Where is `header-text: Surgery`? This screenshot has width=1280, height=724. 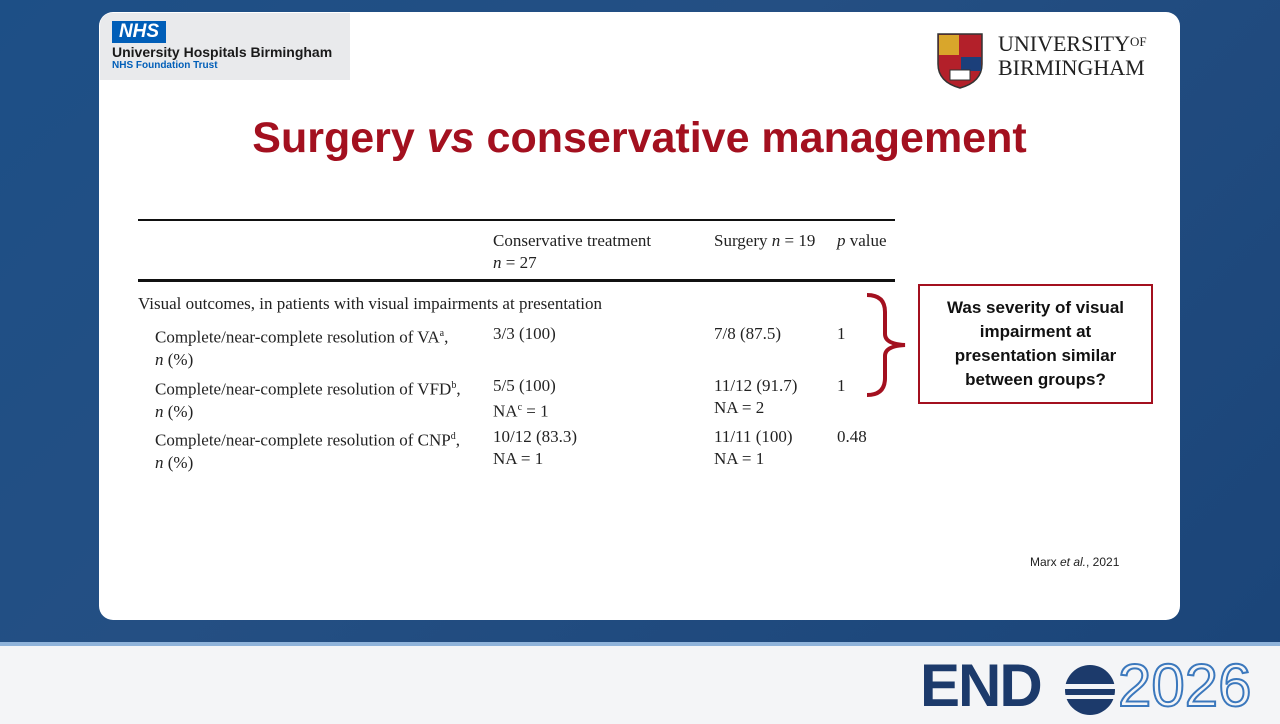
header-text: Surgery is located at coordinates (743, 240).